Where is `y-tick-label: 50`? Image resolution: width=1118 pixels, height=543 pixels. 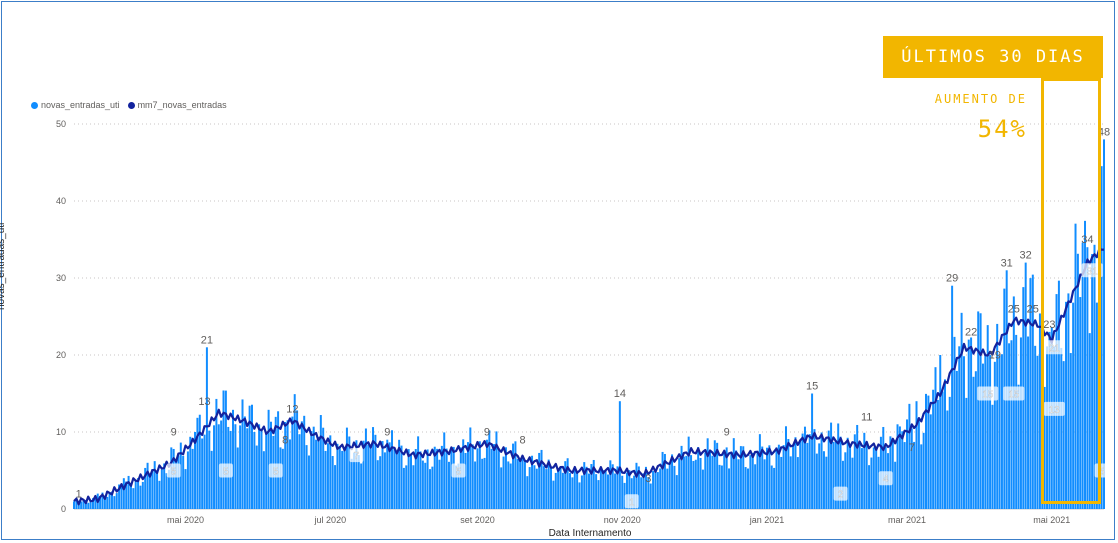
y-tick-label: 50 is located at coordinates (61, 124).